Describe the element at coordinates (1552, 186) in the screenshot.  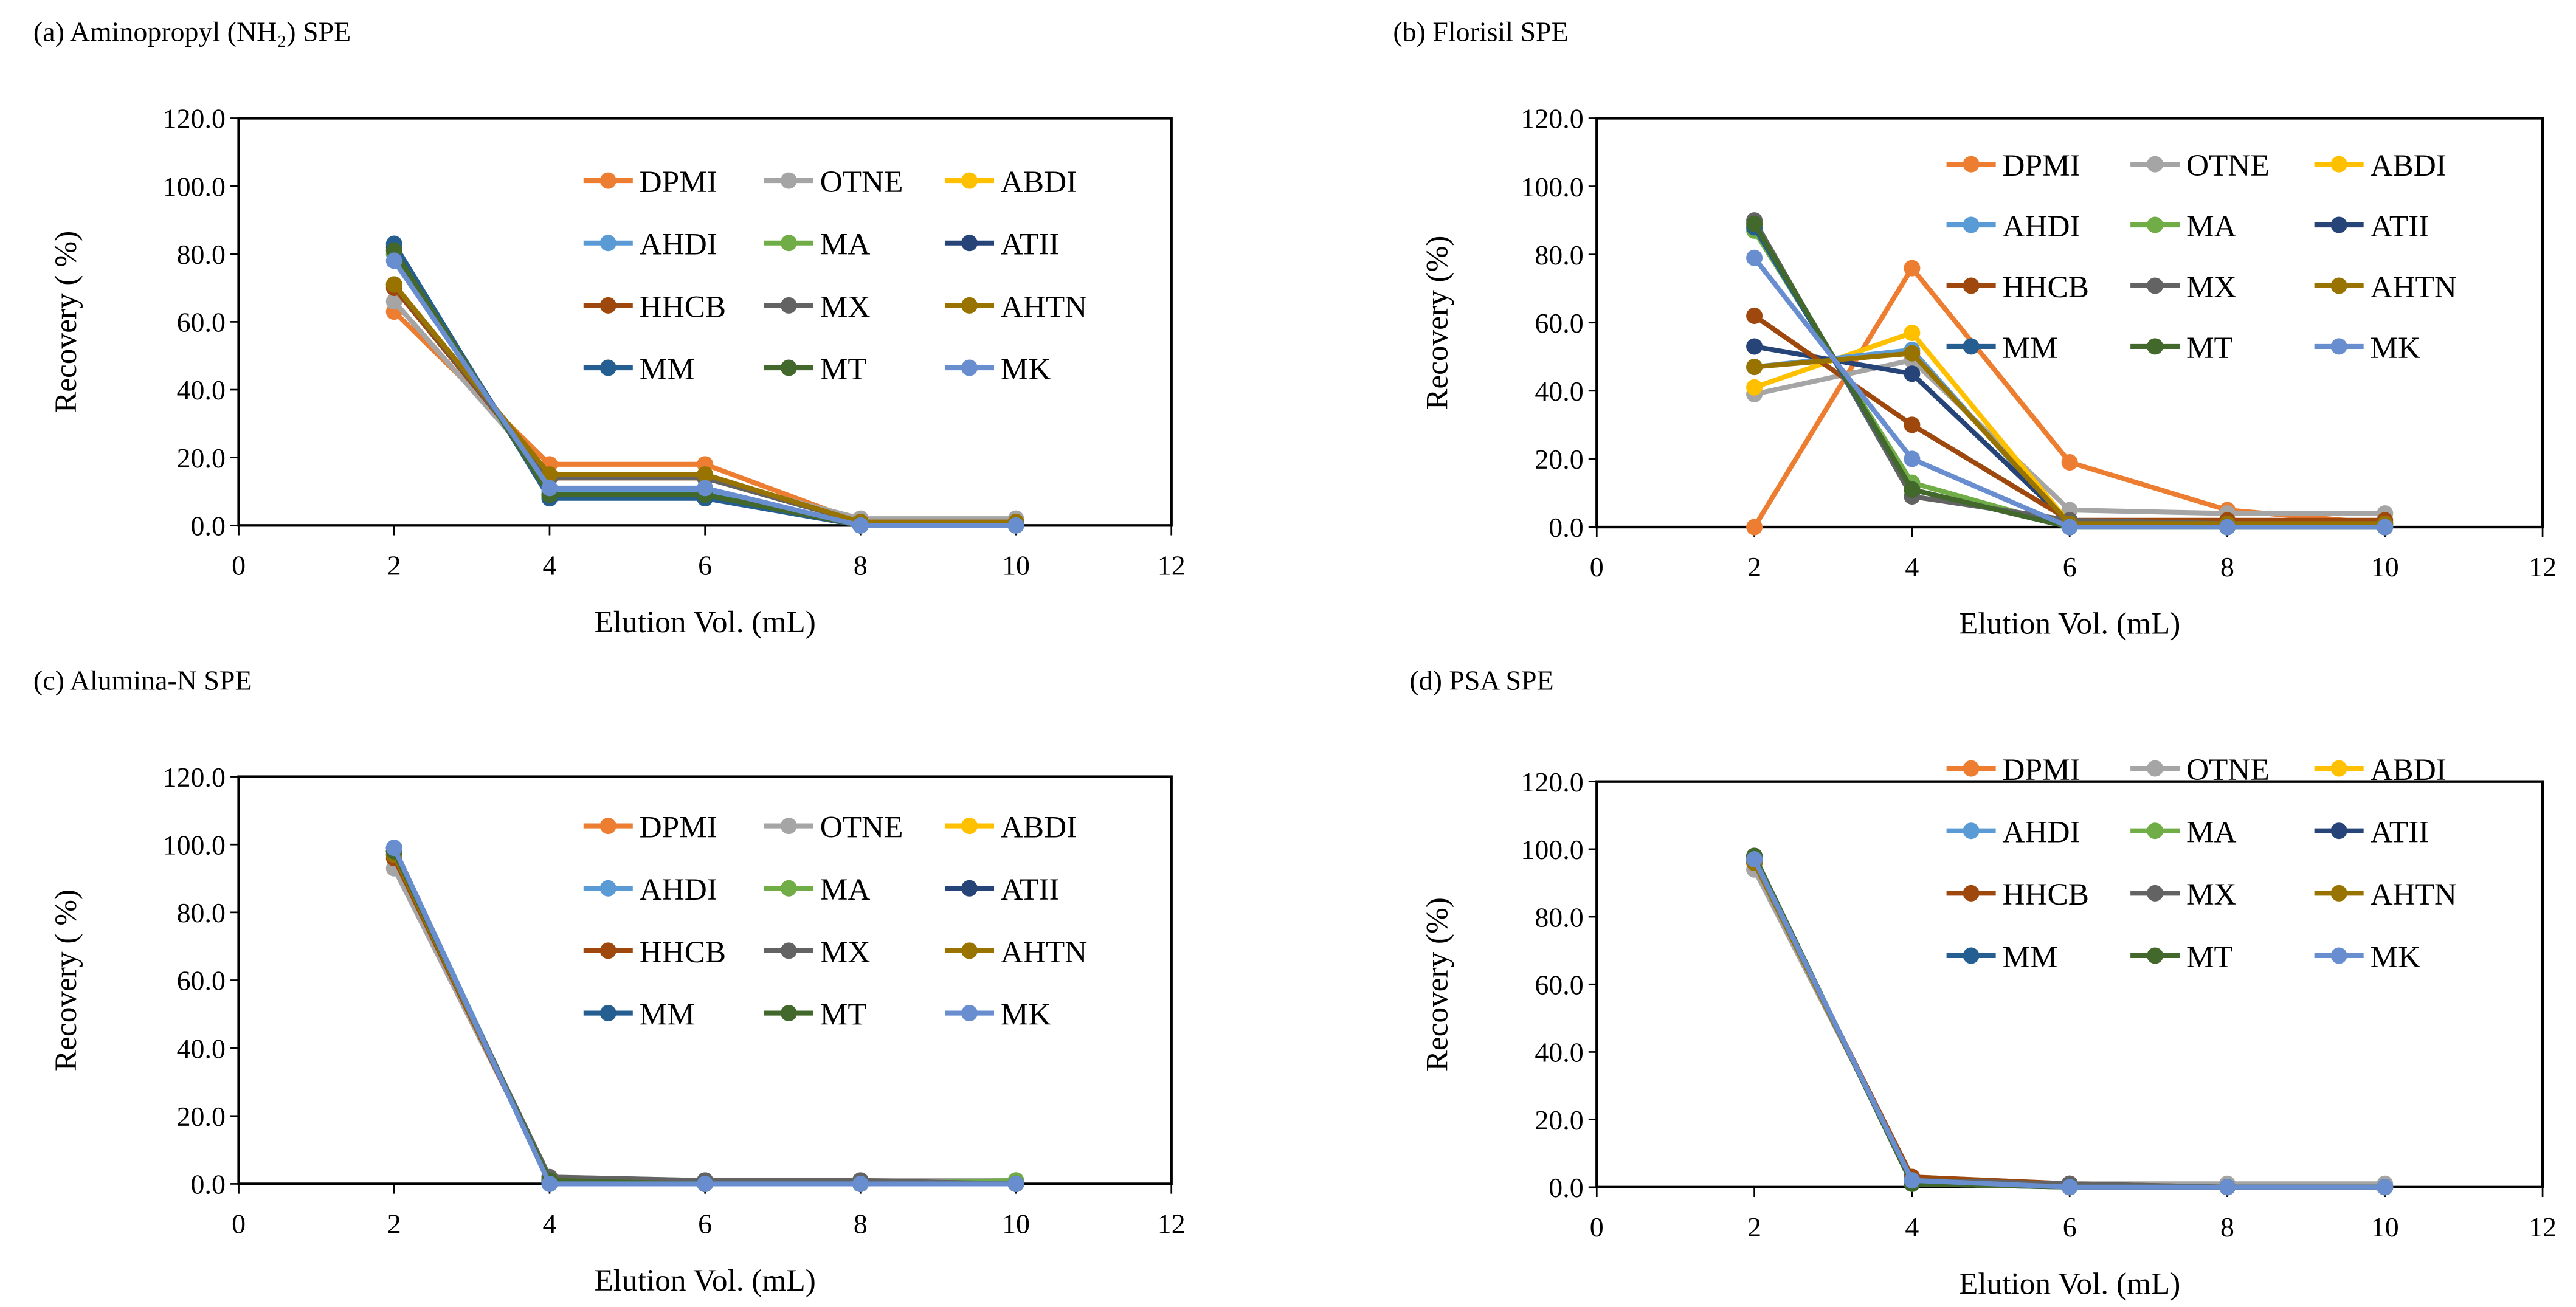
I see `y-tick-label: 100.0` at that location.